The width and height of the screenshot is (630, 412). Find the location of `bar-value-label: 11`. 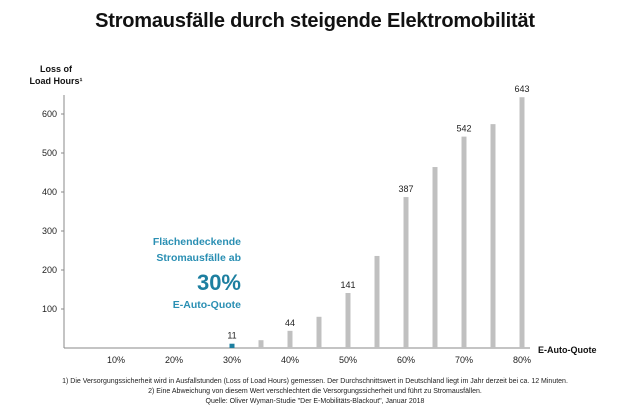

bar-value-label: 11 is located at coordinates (231, 336).